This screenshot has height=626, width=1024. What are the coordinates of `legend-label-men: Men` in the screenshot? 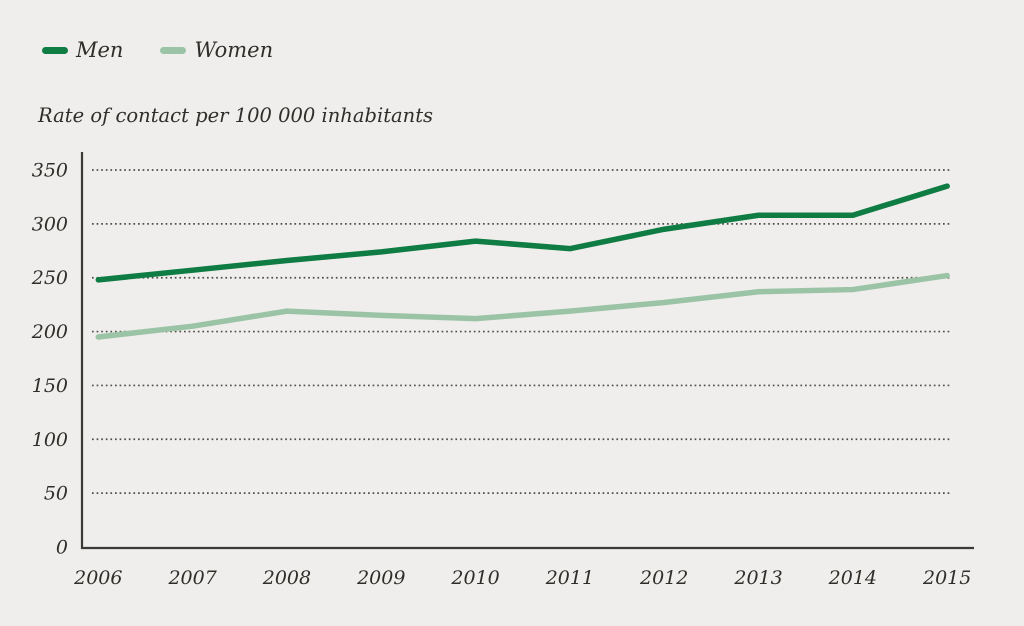 It's located at (100, 50).